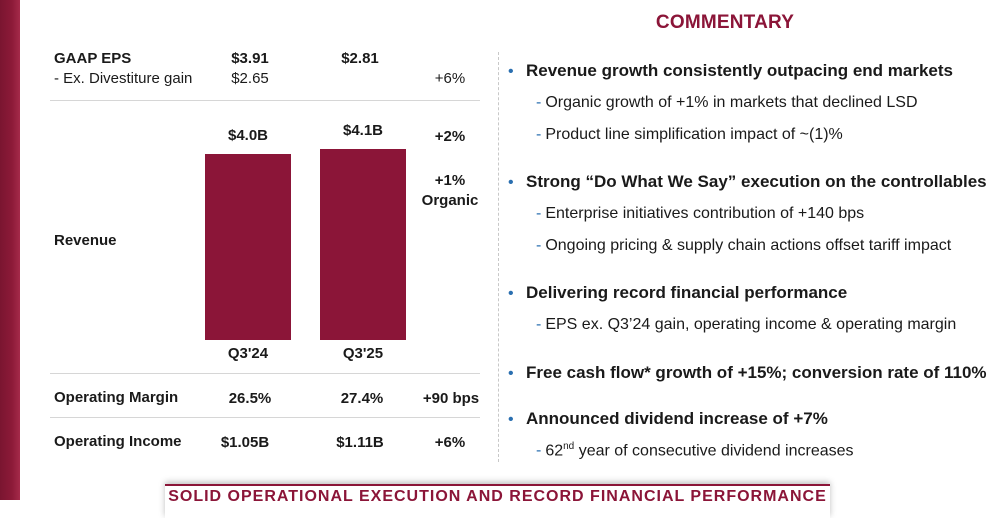 The width and height of the screenshot is (1000, 518). I want to click on revenue-organic-pct: +1%, so click(450, 180).